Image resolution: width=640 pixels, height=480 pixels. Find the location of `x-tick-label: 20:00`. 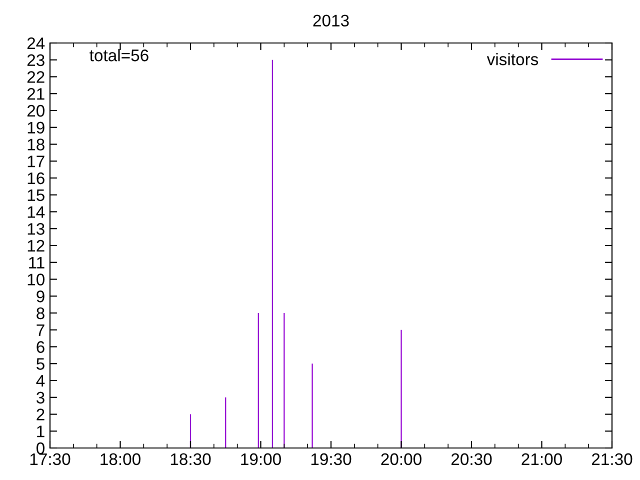

x-tick-label: 20:00 is located at coordinates (401, 459).